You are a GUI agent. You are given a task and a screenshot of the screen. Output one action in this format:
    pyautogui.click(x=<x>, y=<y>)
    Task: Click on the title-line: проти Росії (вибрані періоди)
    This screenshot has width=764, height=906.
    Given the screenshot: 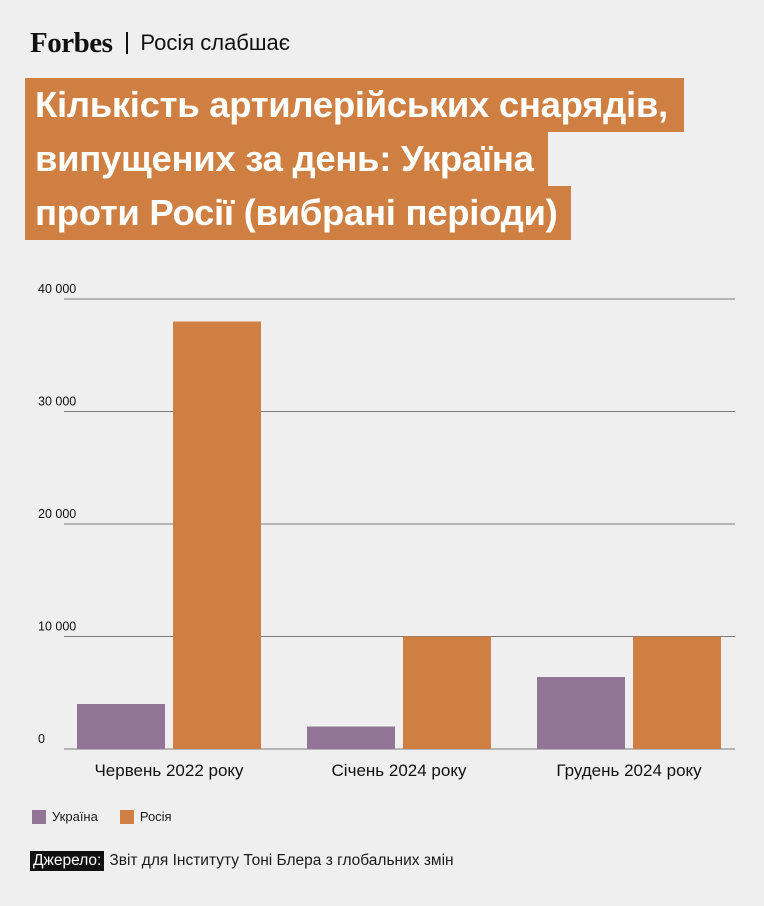 What is the action you would take?
    pyautogui.click(x=381, y=213)
    